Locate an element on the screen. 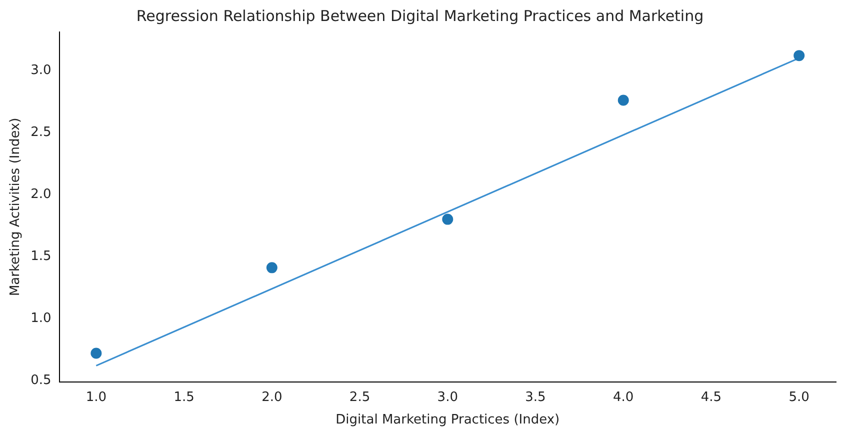  y-tick-label: 2.0 is located at coordinates (41, 194).